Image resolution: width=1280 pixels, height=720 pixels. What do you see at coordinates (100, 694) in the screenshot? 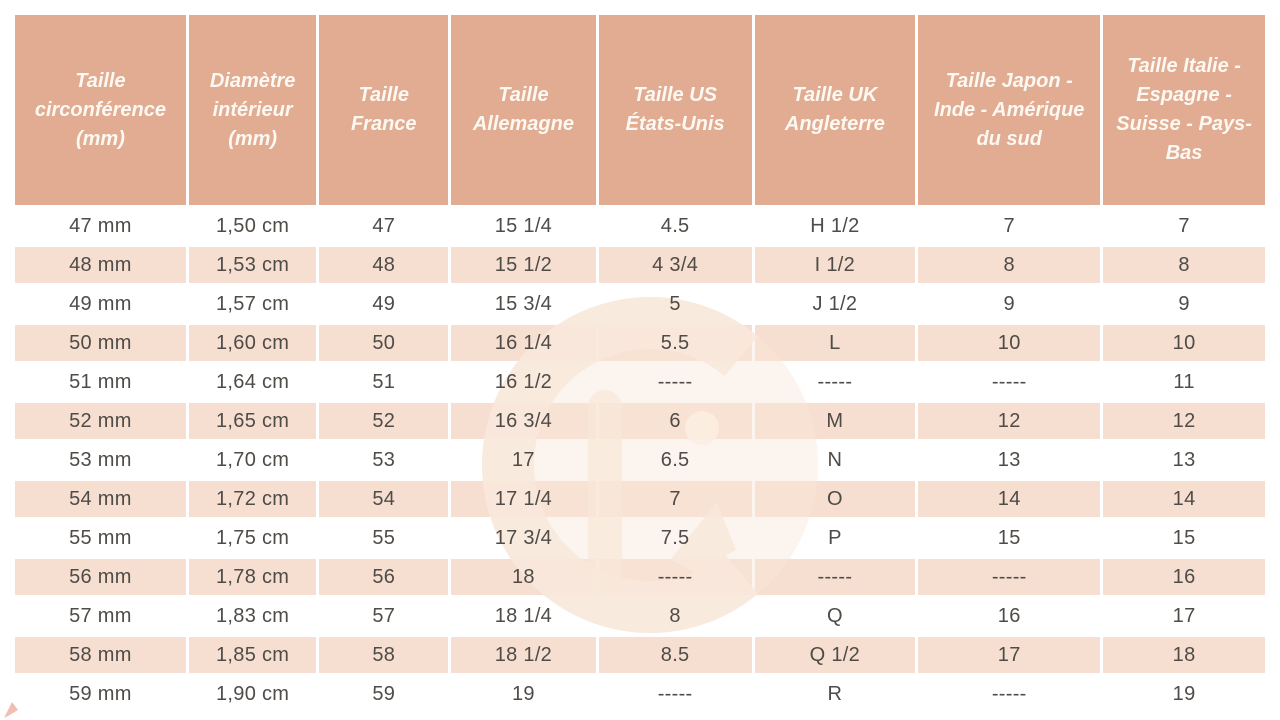
I see `table-cell: 59 mm` at bounding box center [100, 694].